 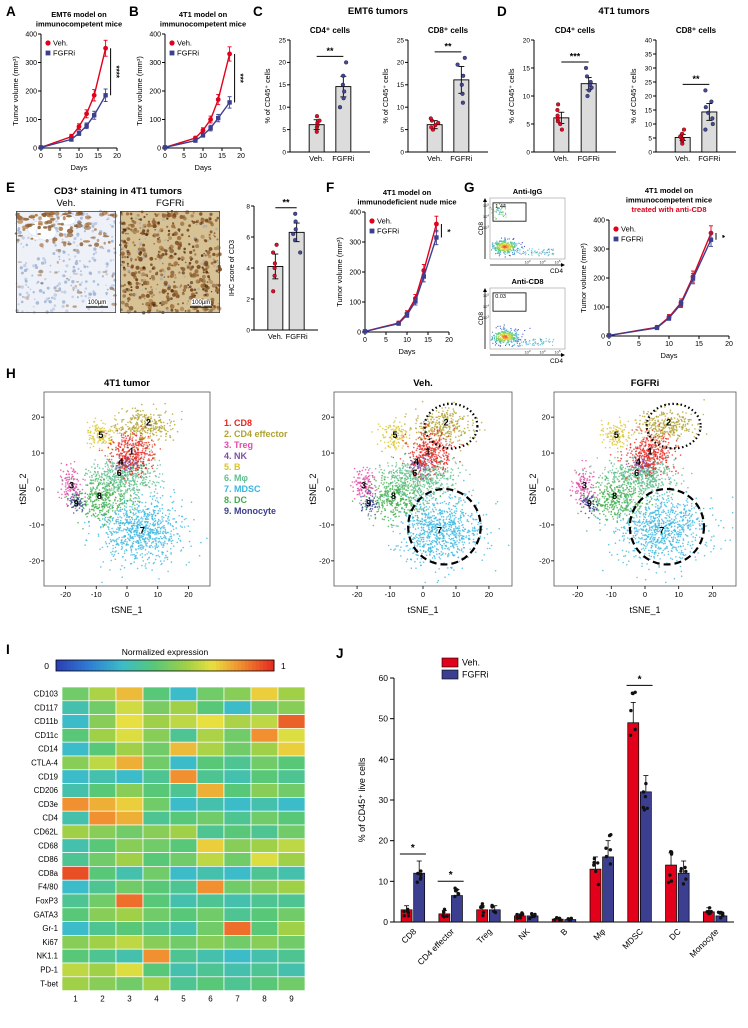 I want to click on panel-label-h: H, so click(x=11, y=373).